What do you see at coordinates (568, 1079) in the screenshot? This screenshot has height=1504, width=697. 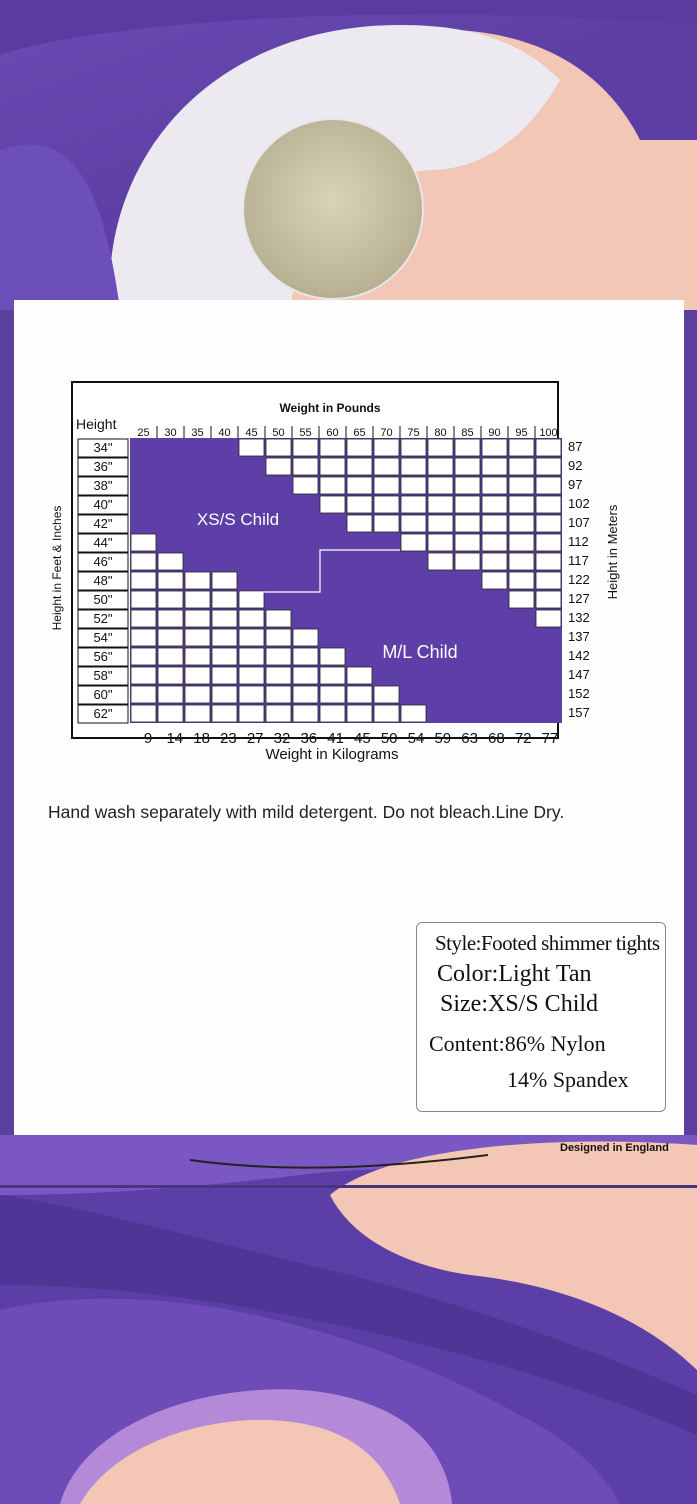 I see `label-content-2: 14% Spandex` at bounding box center [568, 1079].